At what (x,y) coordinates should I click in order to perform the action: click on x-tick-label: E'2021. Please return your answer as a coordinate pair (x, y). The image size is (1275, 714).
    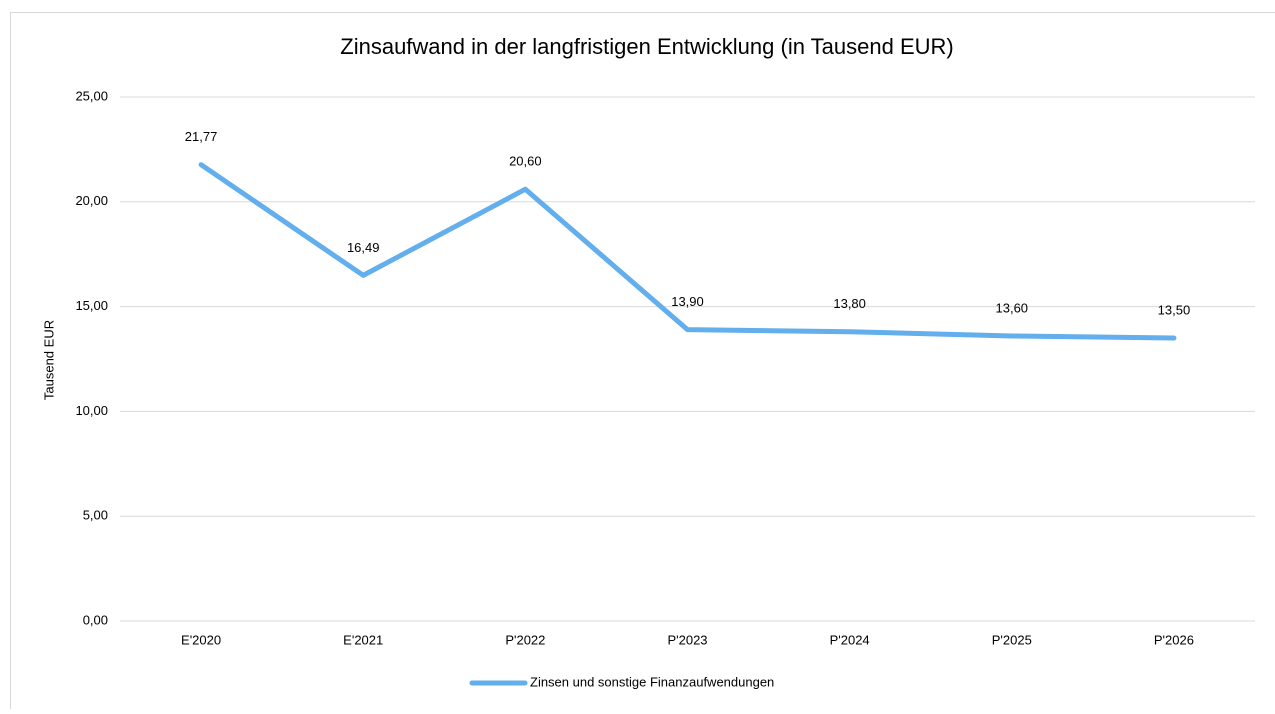
    Looking at the image, I should click on (363, 639).